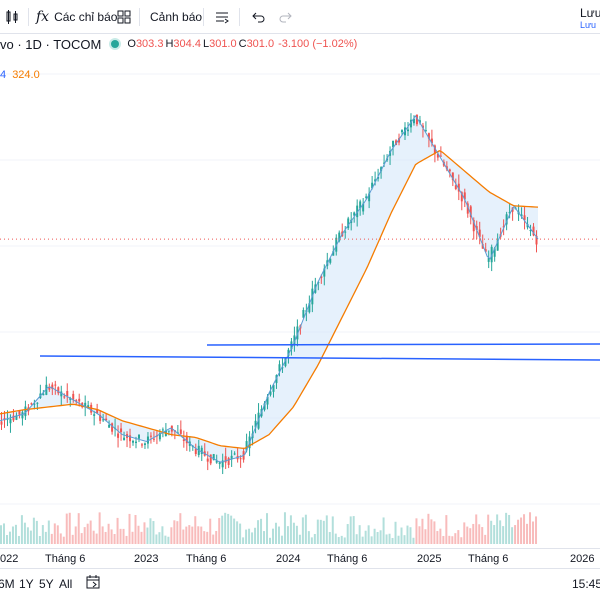 This screenshot has width=600, height=601. Describe the element at coordinates (259, 16) in the screenshot. I see `undo-icon` at that location.